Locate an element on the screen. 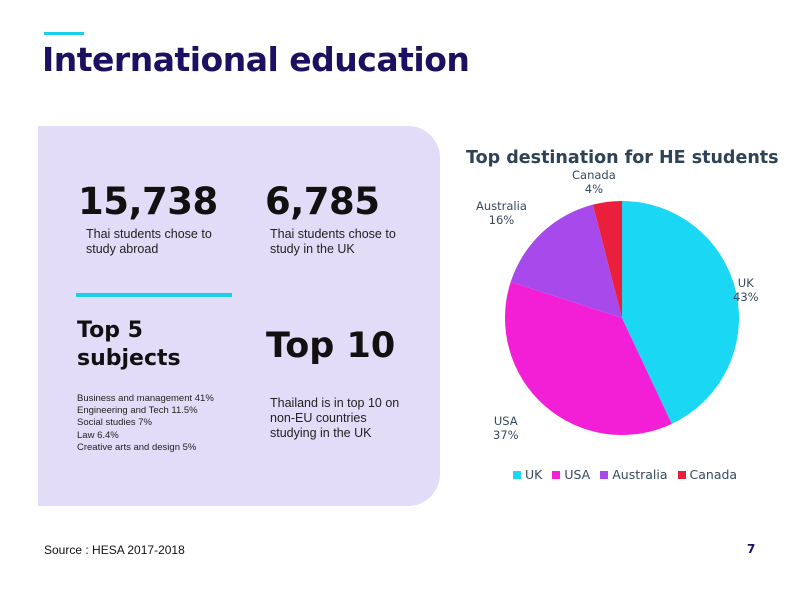 This screenshot has height=600, width=800. subject-item: Engineering and Tech 11.5% is located at coordinates (137, 411).